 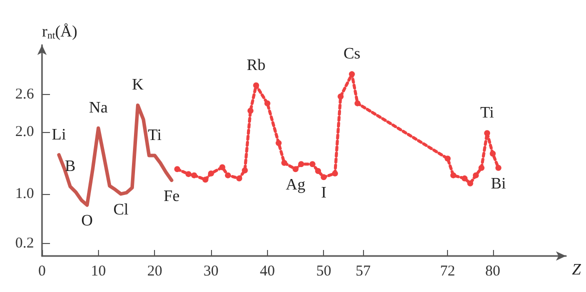 What do you see at coordinates (498, 183) in the screenshot?
I see `annotation: Bi` at bounding box center [498, 183].